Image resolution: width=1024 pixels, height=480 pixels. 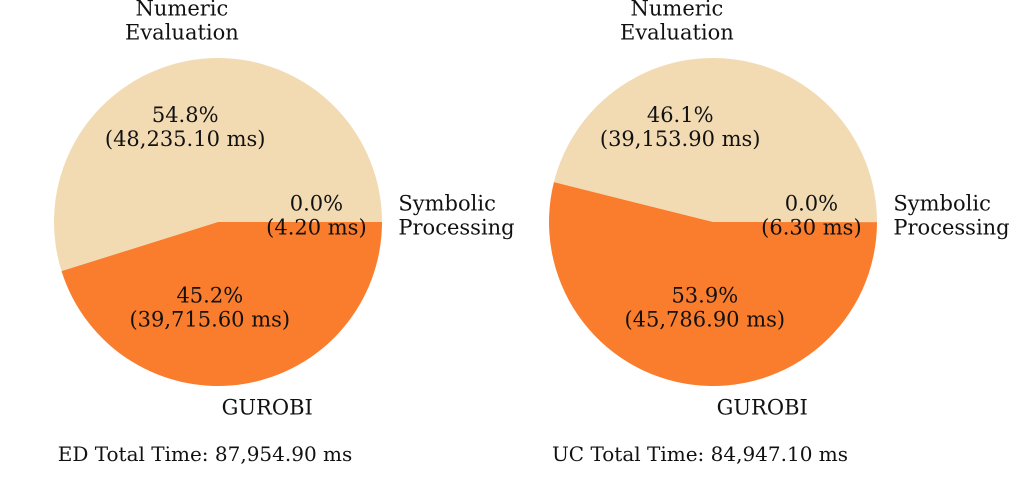 I want to click on slice-value-label: (39,153.90 ms), so click(x=680, y=139).